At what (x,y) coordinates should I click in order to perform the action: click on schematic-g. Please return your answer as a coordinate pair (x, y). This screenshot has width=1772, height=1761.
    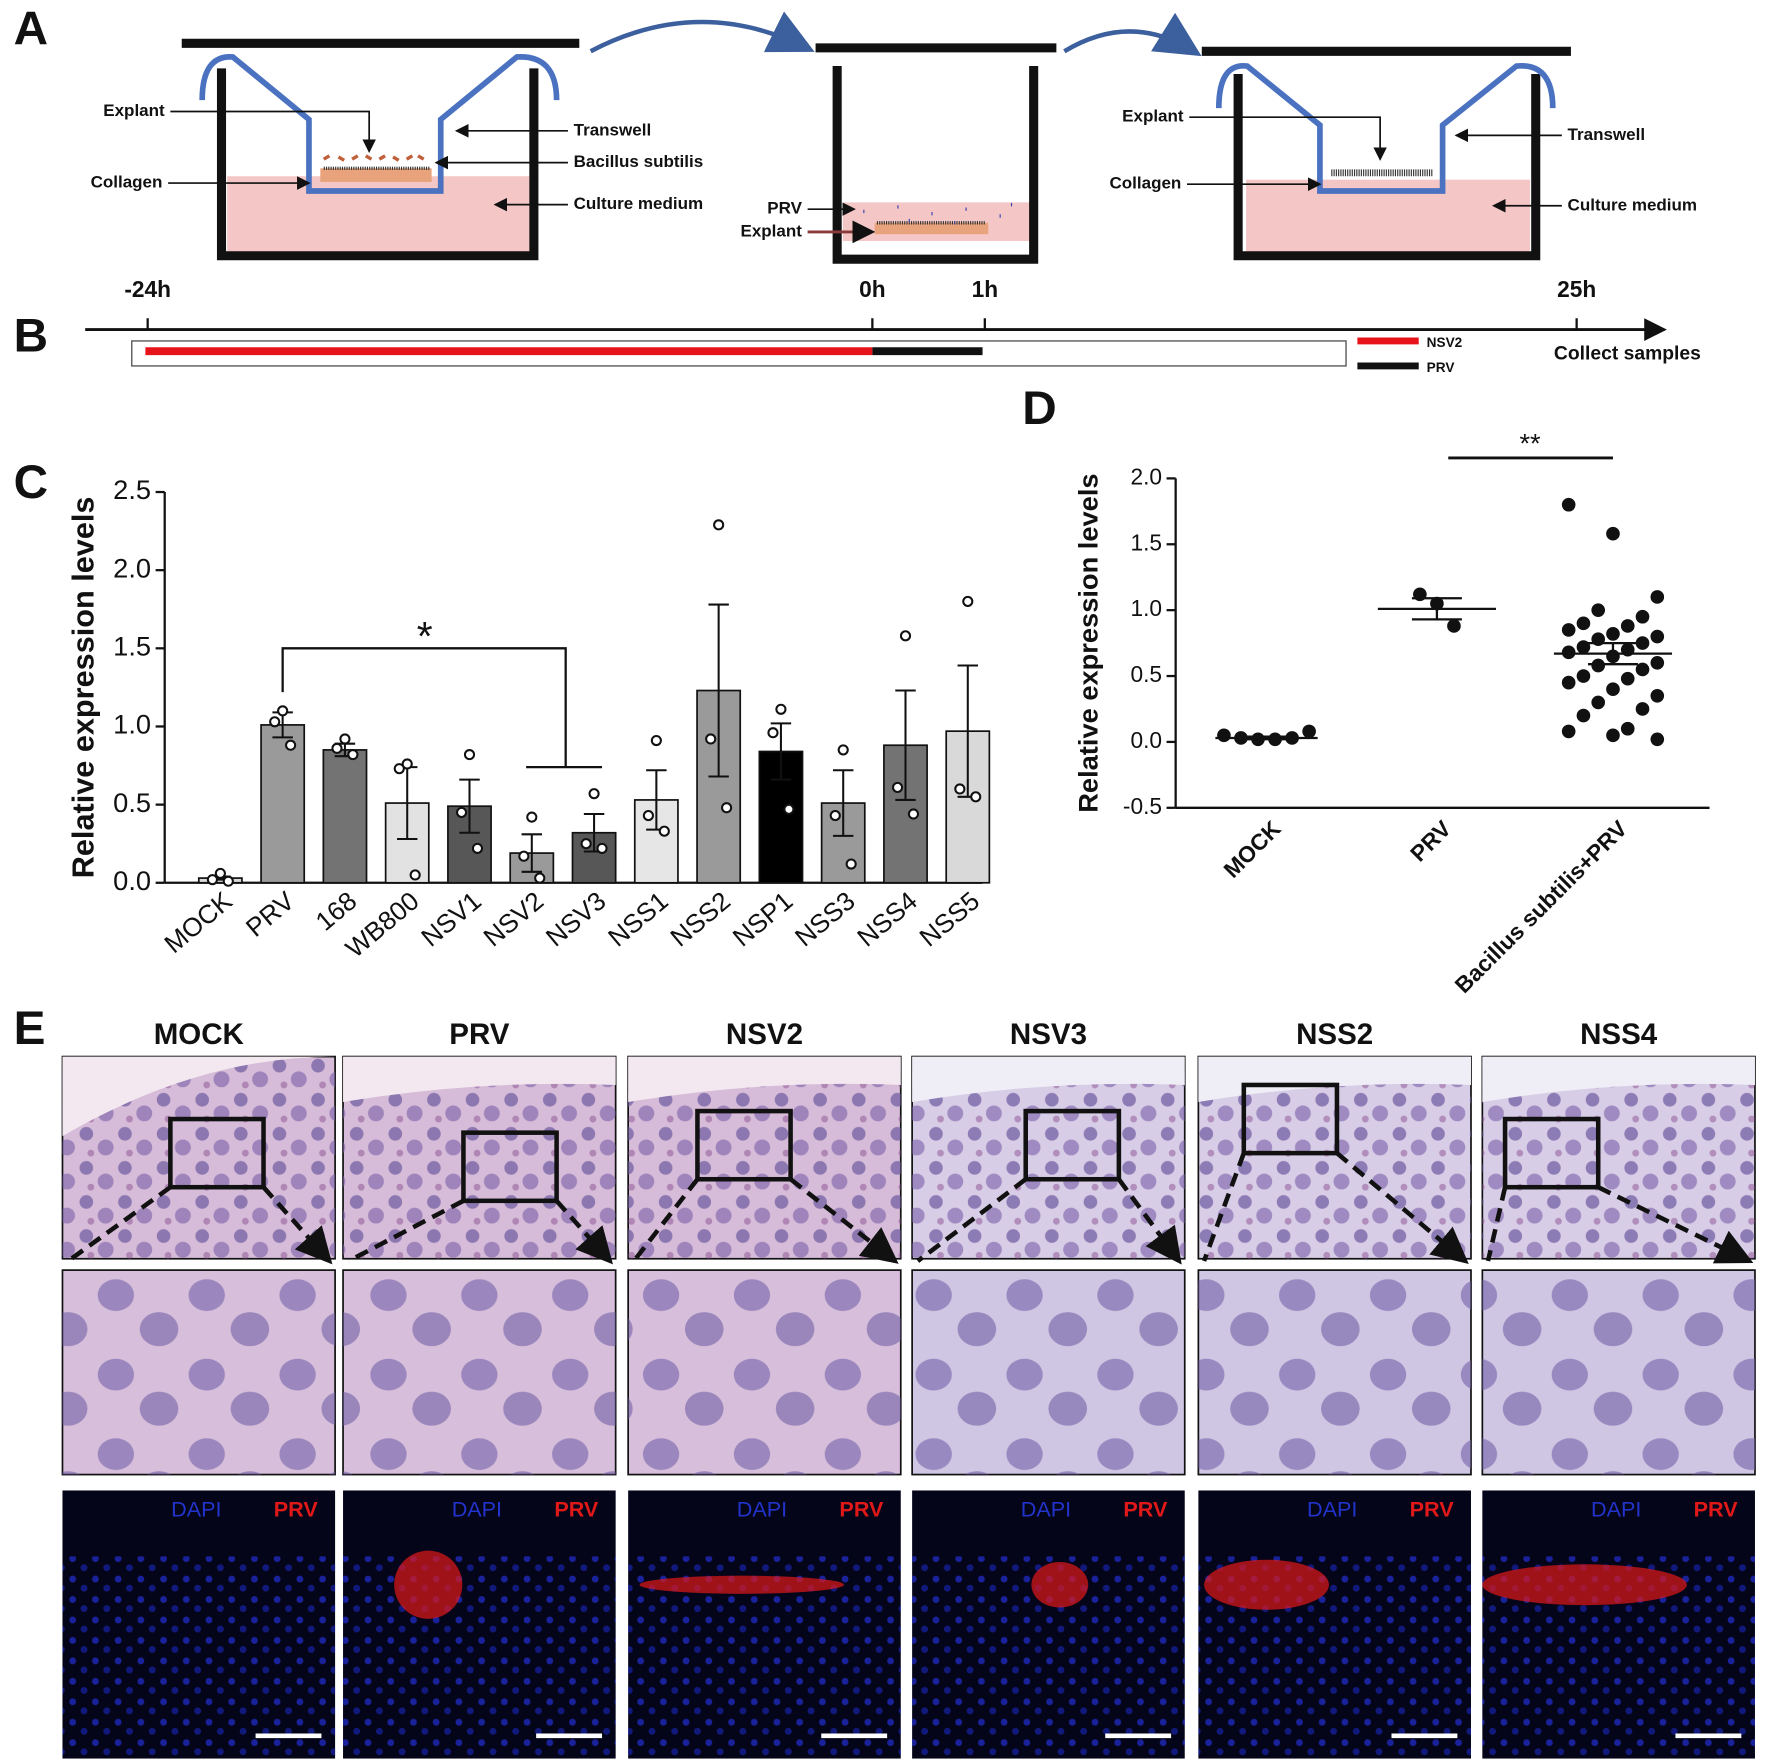
    Looking at the image, I should click on (865, 177).